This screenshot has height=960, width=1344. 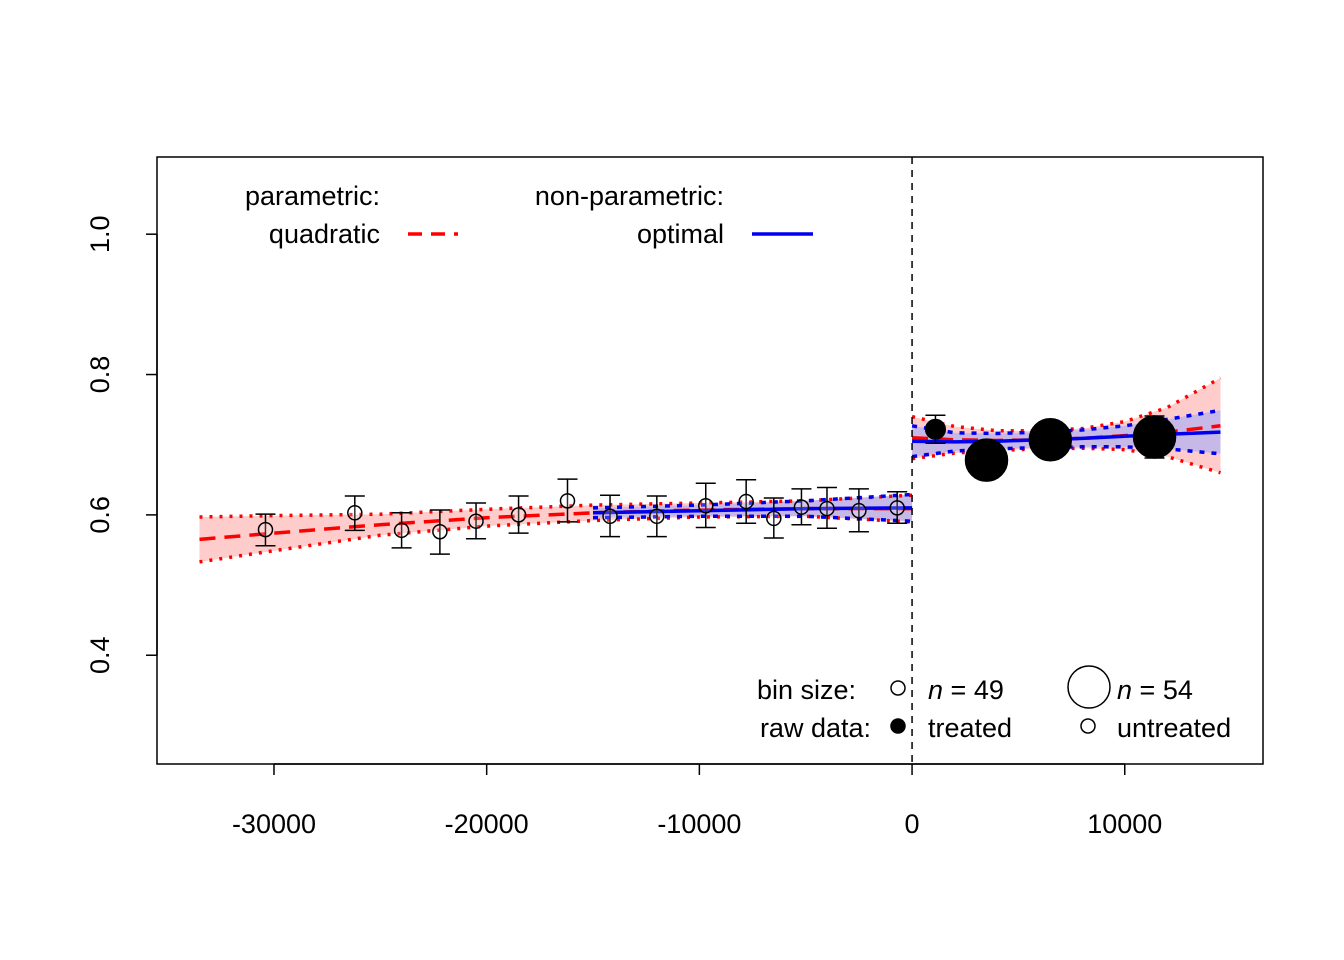 What do you see at coordinates (697, 801) in the screenshot?
I see `x-axis: -30000 -20000 -10000 0 10000` at bounding box center [697, 801].